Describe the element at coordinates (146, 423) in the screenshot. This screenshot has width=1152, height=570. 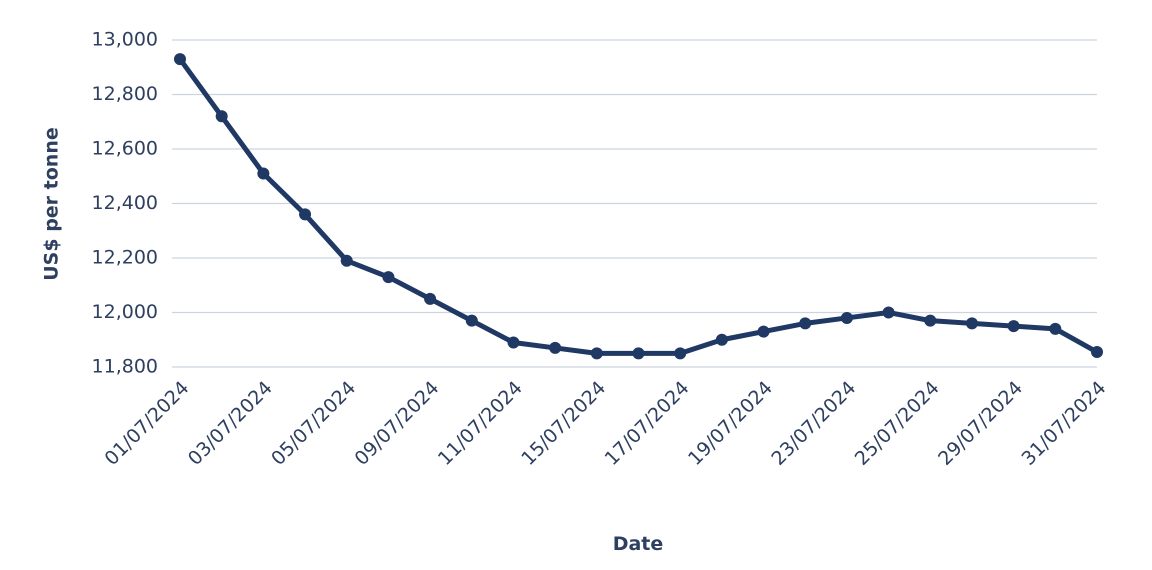
I see `x-tick-label: 01/07/2024` at that location.